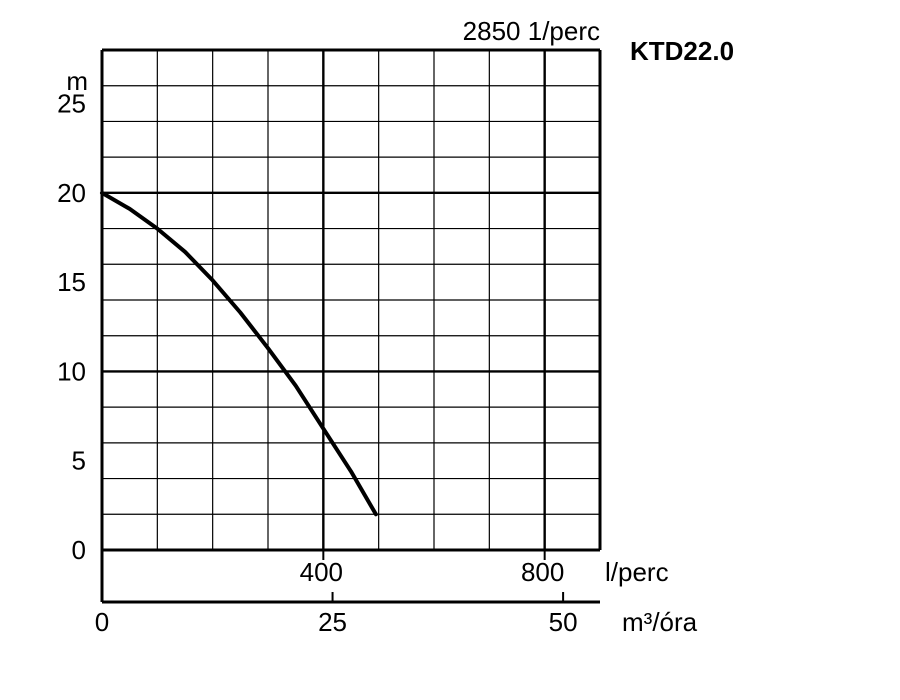 Image resolution: width=900 pixels, height=700 pixels. Describe the element at coordinates (71, 193) in the screenshot. I see `y-tick-label: 20` at that location.